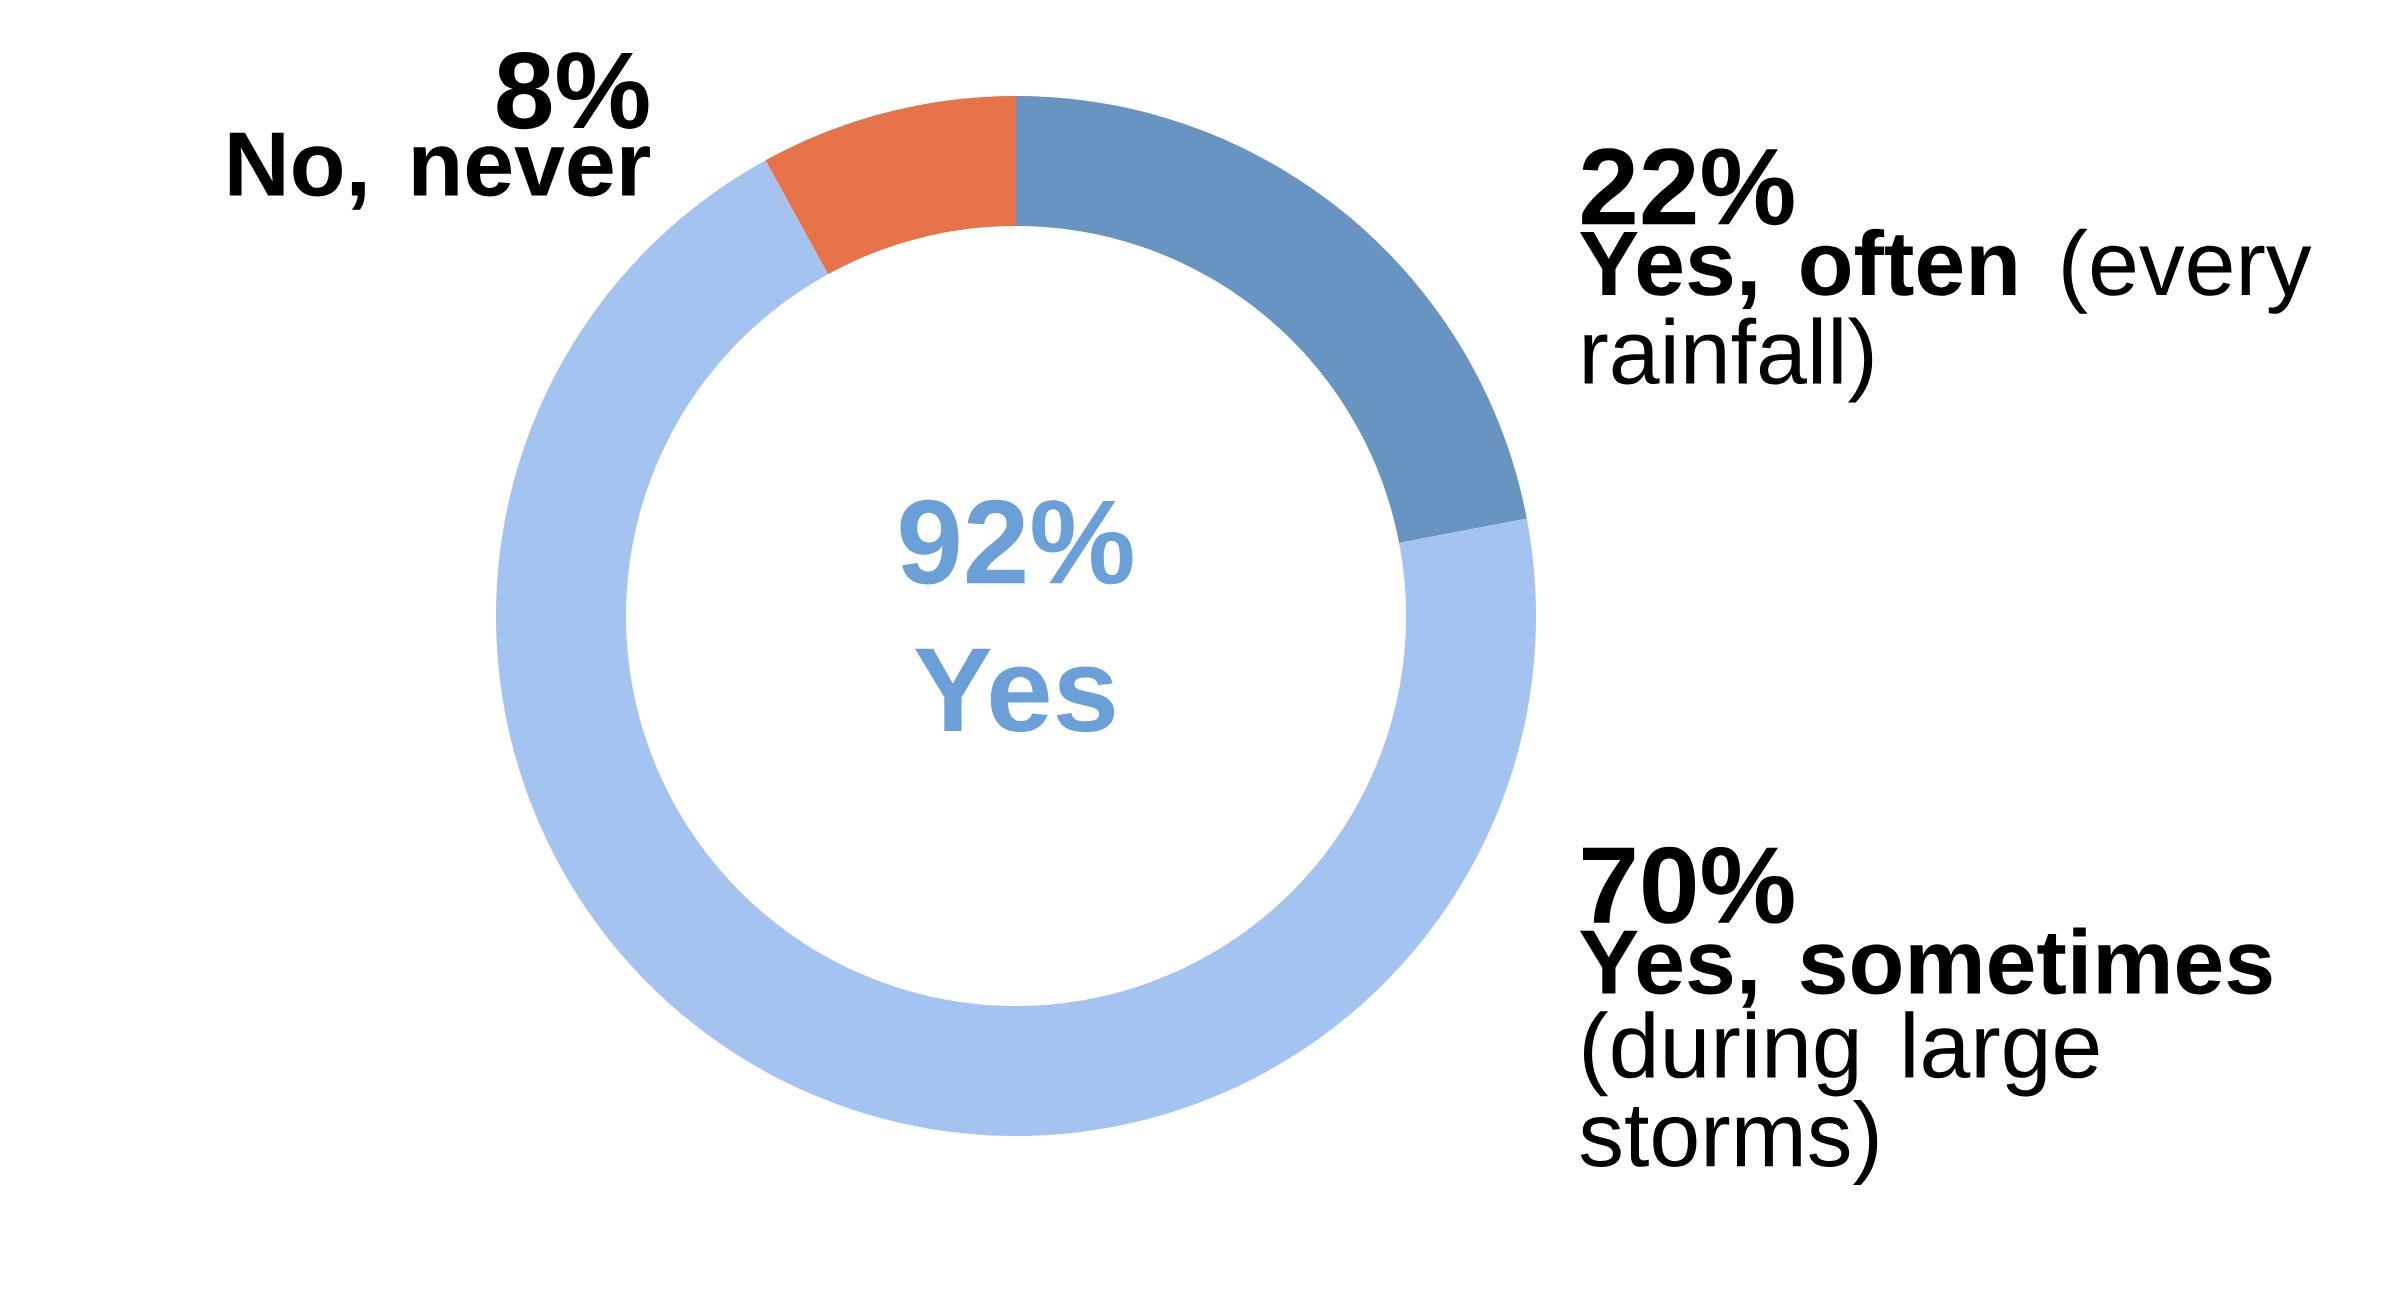  I want to click on text: 92%, so click(1016, 542).